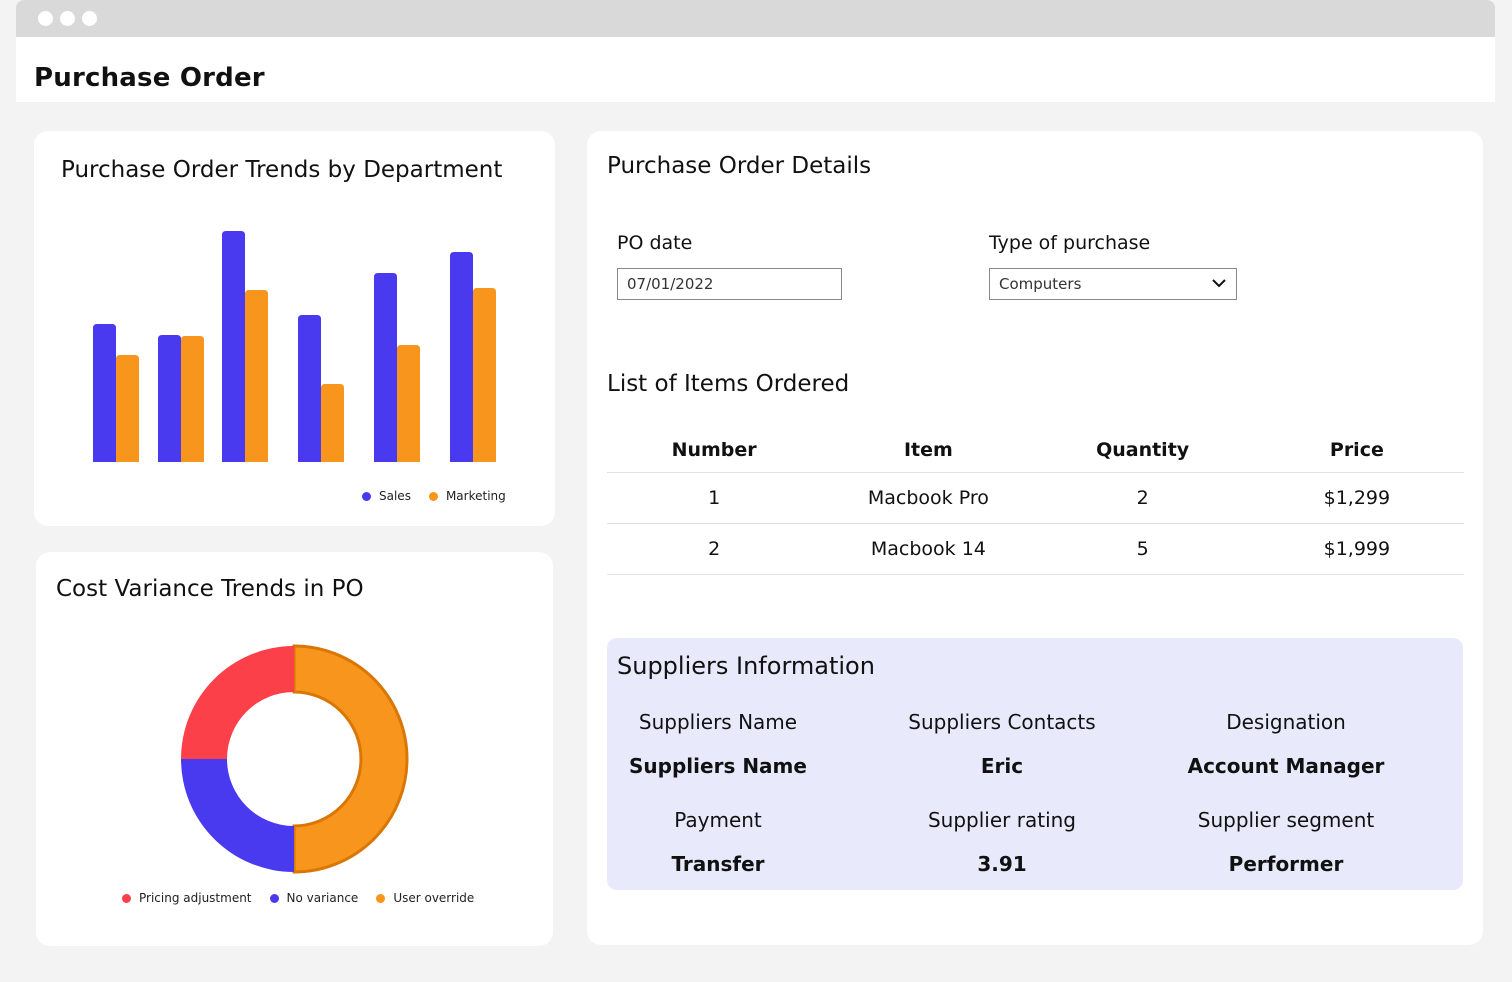 Image resolution: width=1512 pixels, height=982 pixels. I want to click on supplier-field-designation: Designation Account Manager, so click(1286, 744).